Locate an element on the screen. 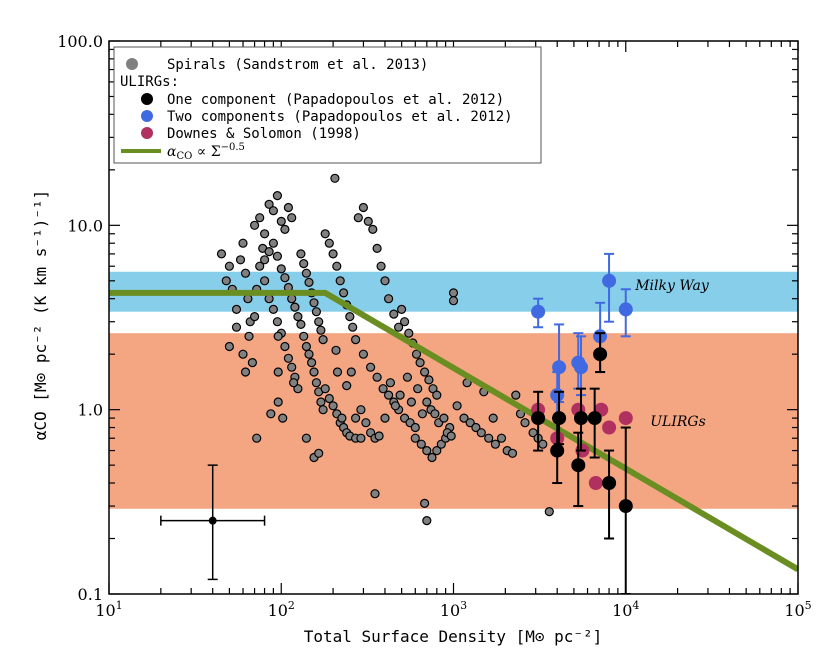 The image size is (830, 668). band-labels: Milky Way ULIRGs is located at coordinates (672, 354).